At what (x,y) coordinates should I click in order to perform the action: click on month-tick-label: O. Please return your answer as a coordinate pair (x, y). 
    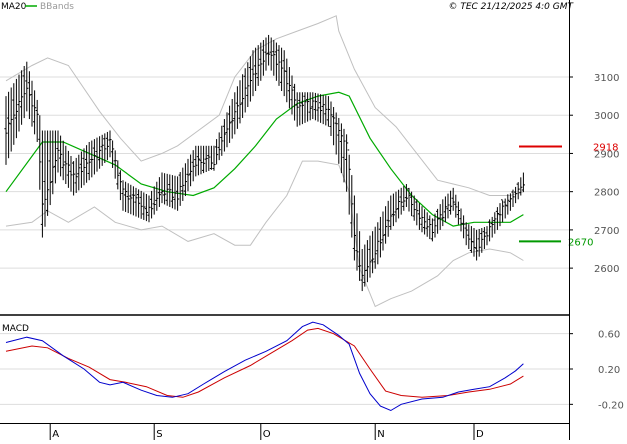
    Looking at the image, I should click on (267, 434).